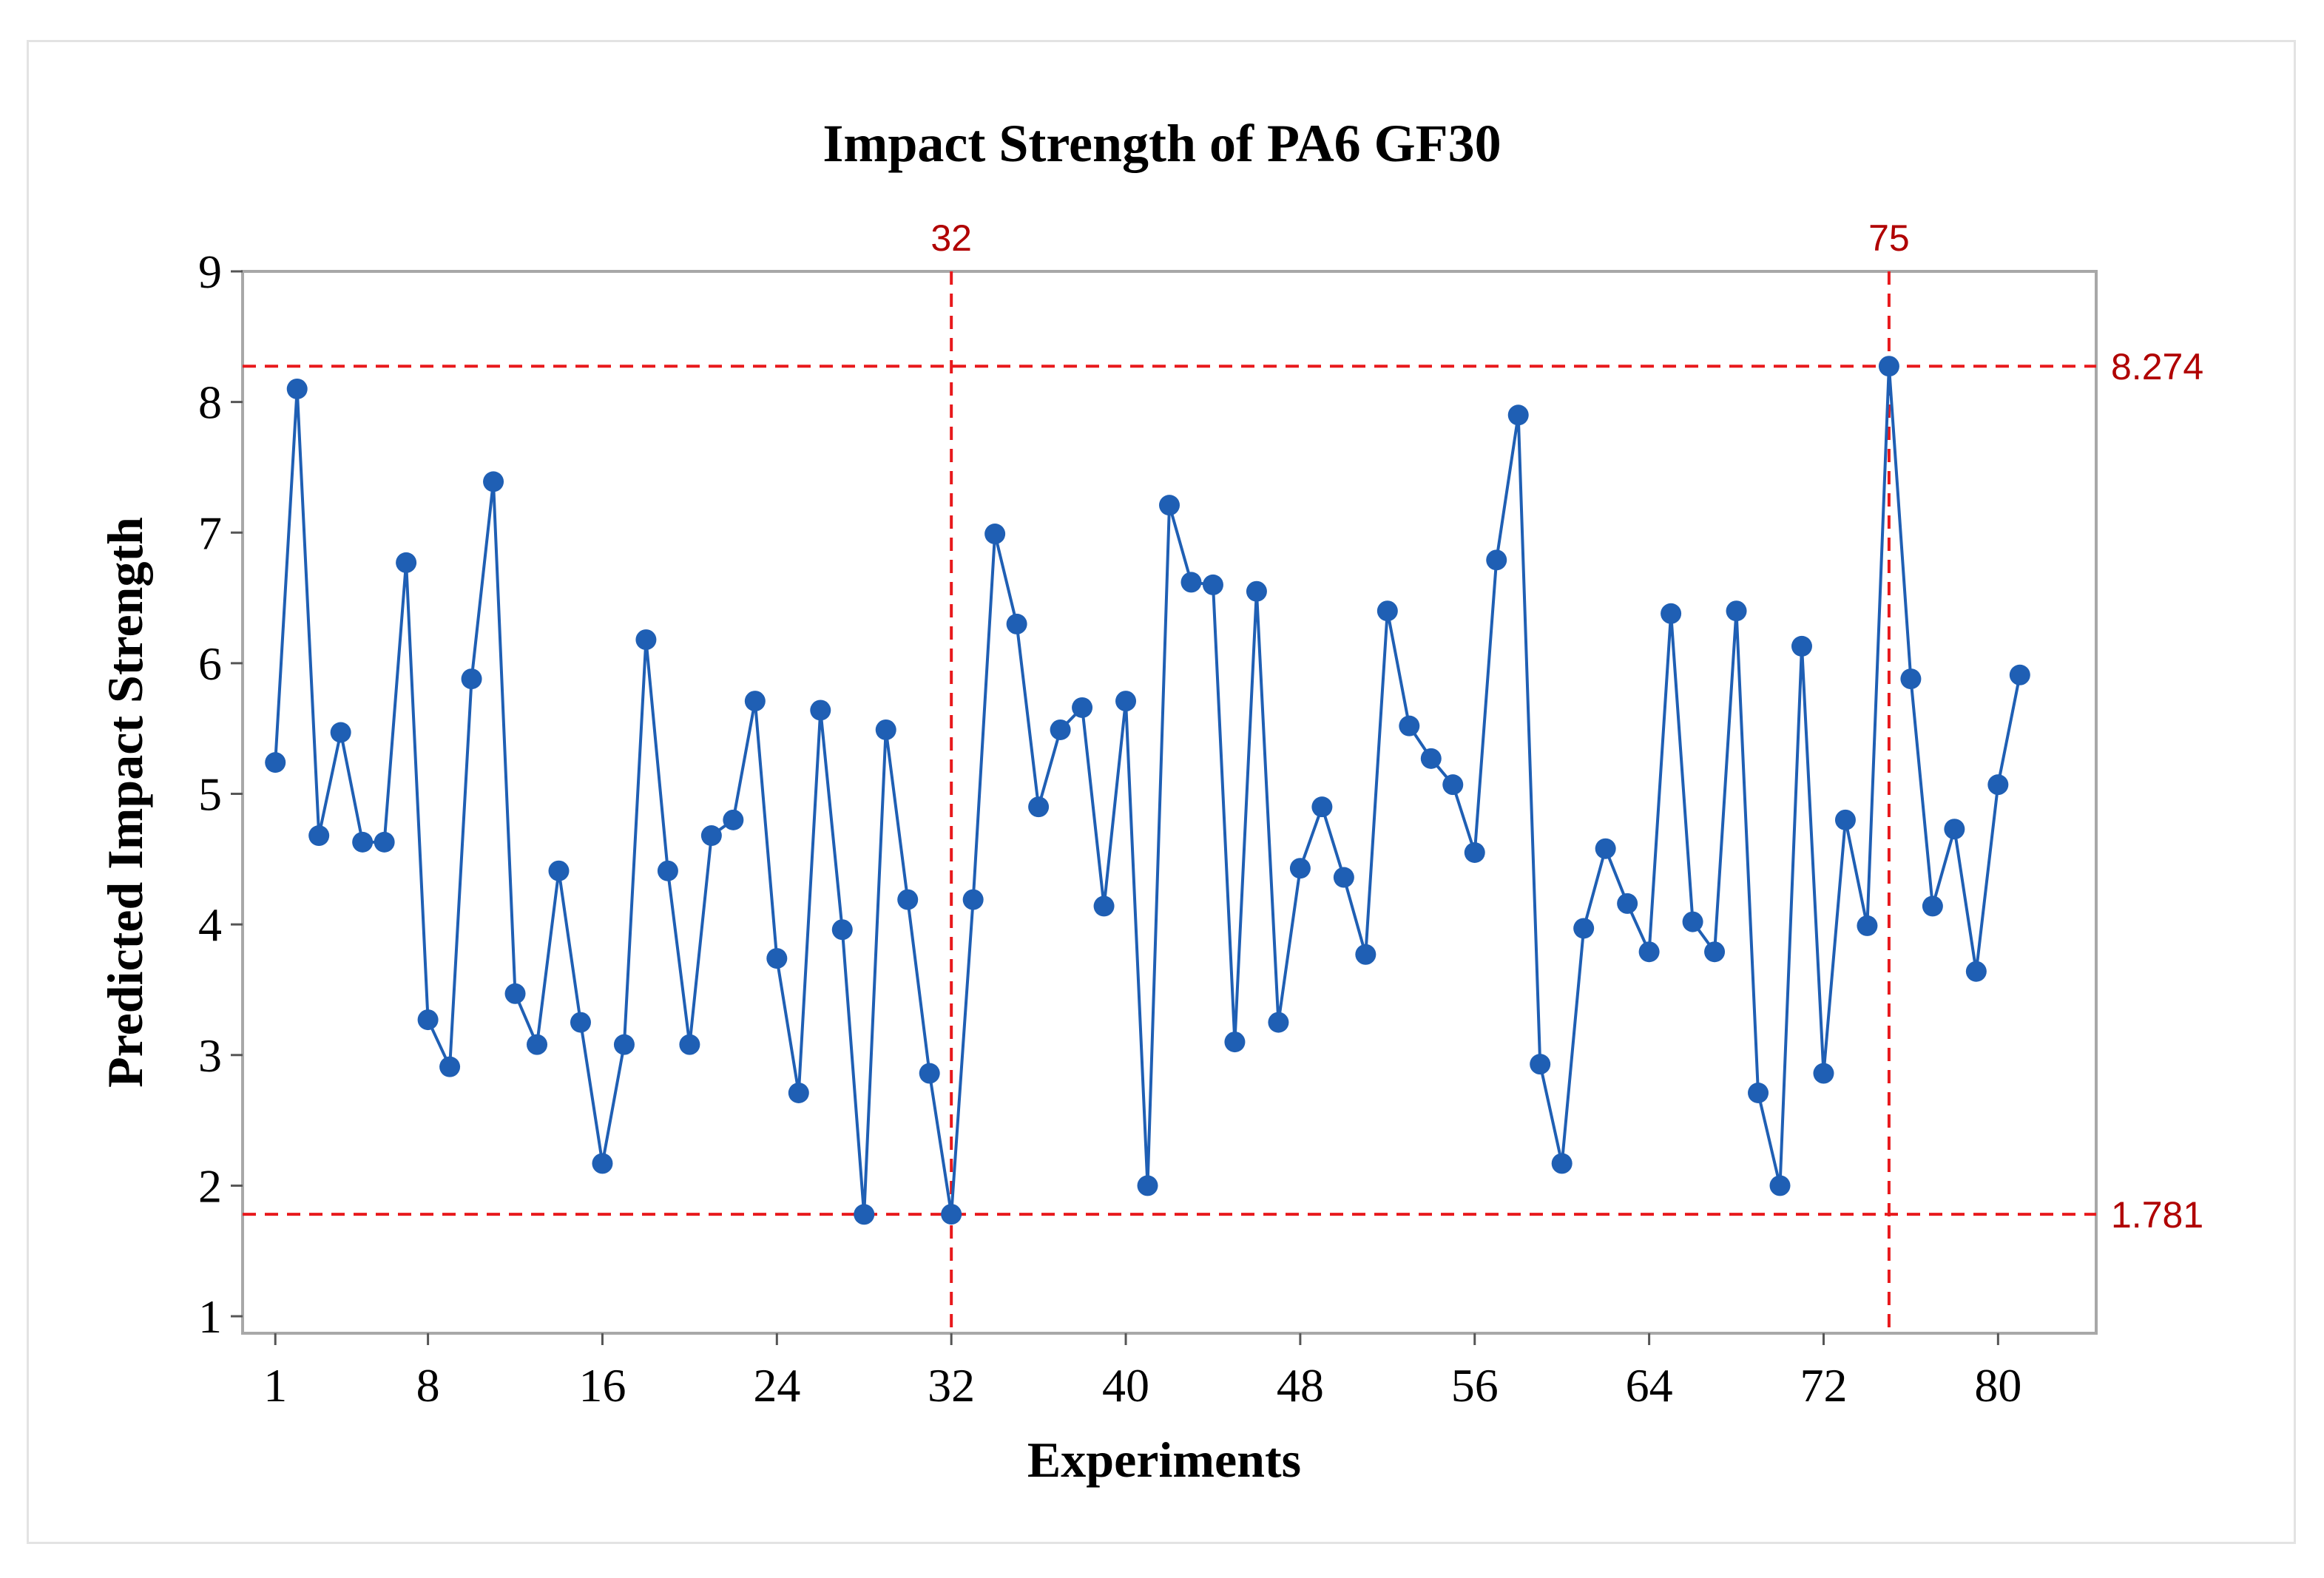 This screenshot has height=1578, width=2324. Describe the element at coordinates (1823, 1385) in the screenshot. I see `x-tick-label: 72` at that location.